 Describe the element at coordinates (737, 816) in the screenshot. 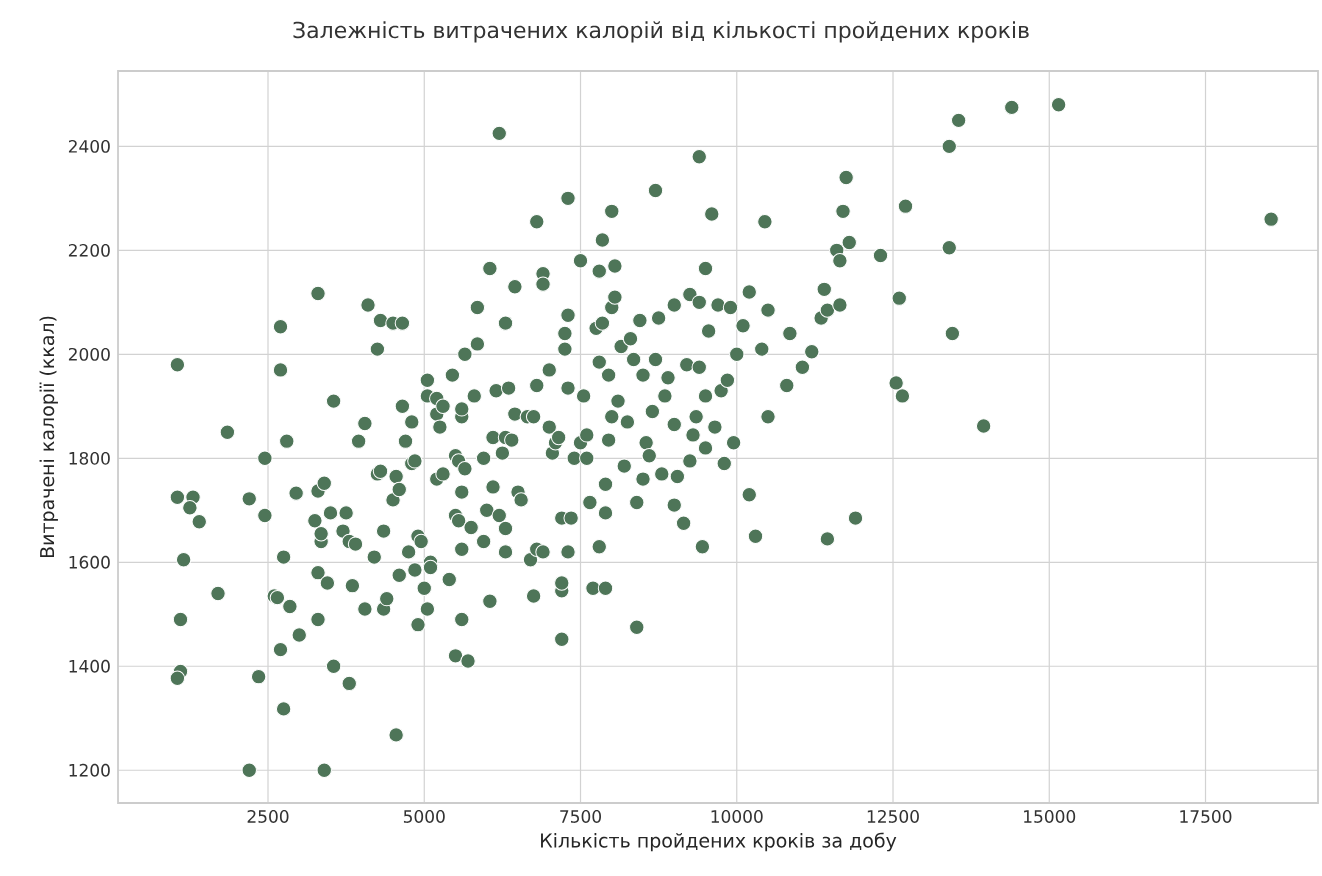

I see `x-tick-label: 10000` at that location.